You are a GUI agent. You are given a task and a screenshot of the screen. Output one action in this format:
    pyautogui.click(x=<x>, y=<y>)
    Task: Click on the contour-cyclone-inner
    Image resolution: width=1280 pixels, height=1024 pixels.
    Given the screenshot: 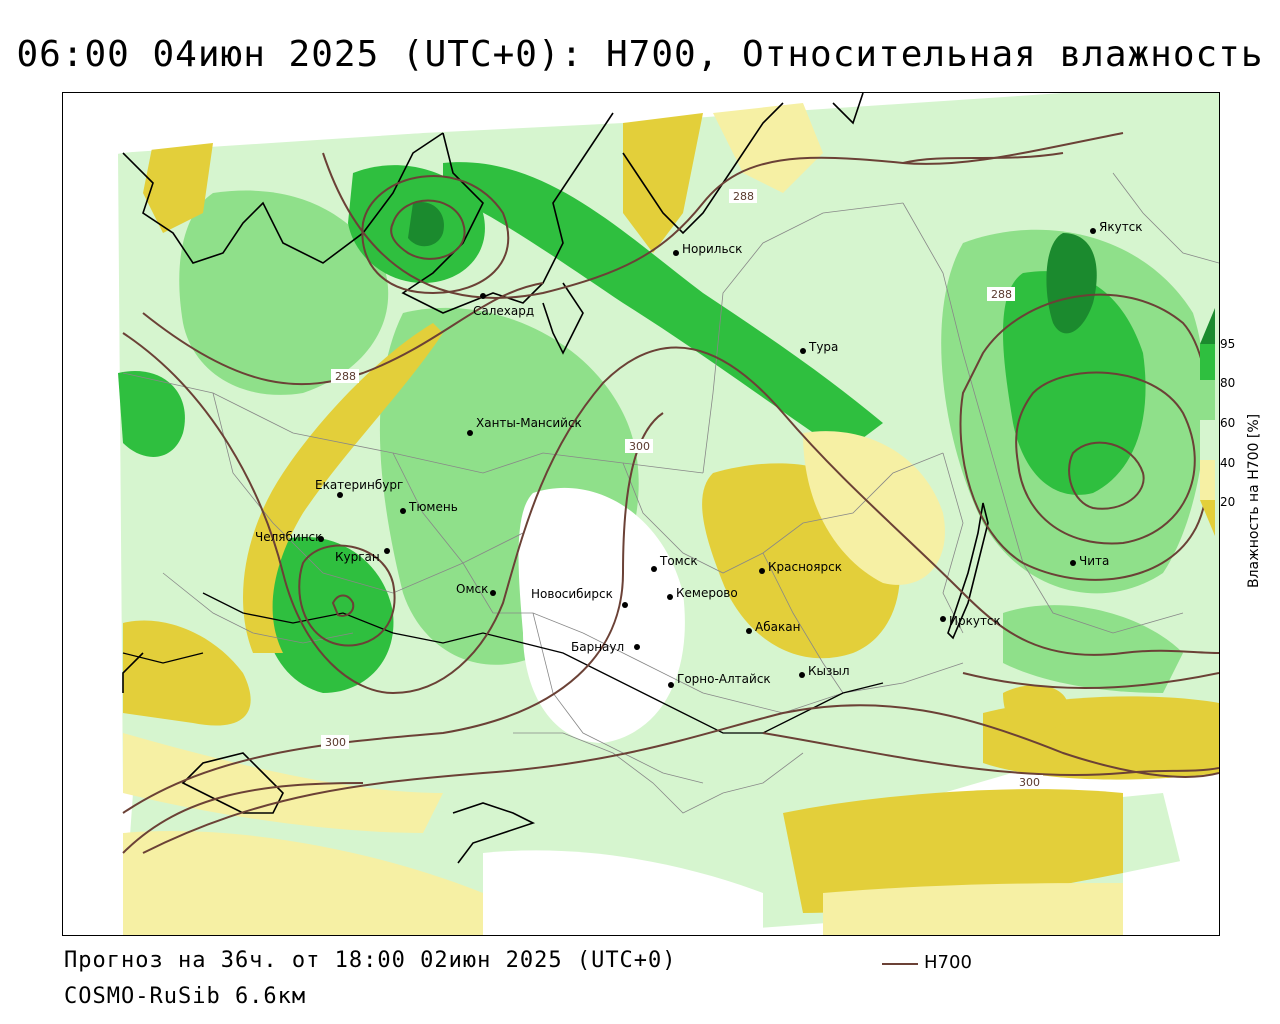 What is the action you would take?
    pyautogui.click(x=428, y=229)
    